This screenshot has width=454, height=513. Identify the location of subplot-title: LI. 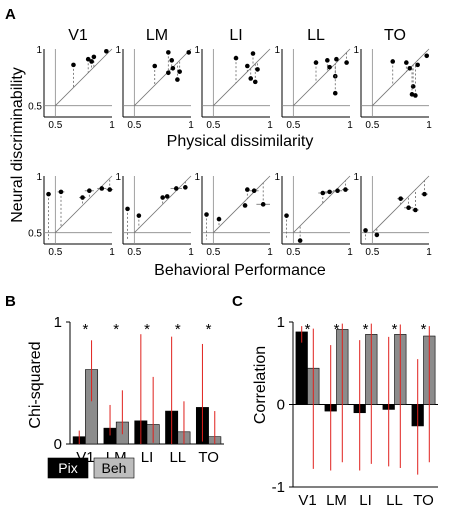
(235, 35).